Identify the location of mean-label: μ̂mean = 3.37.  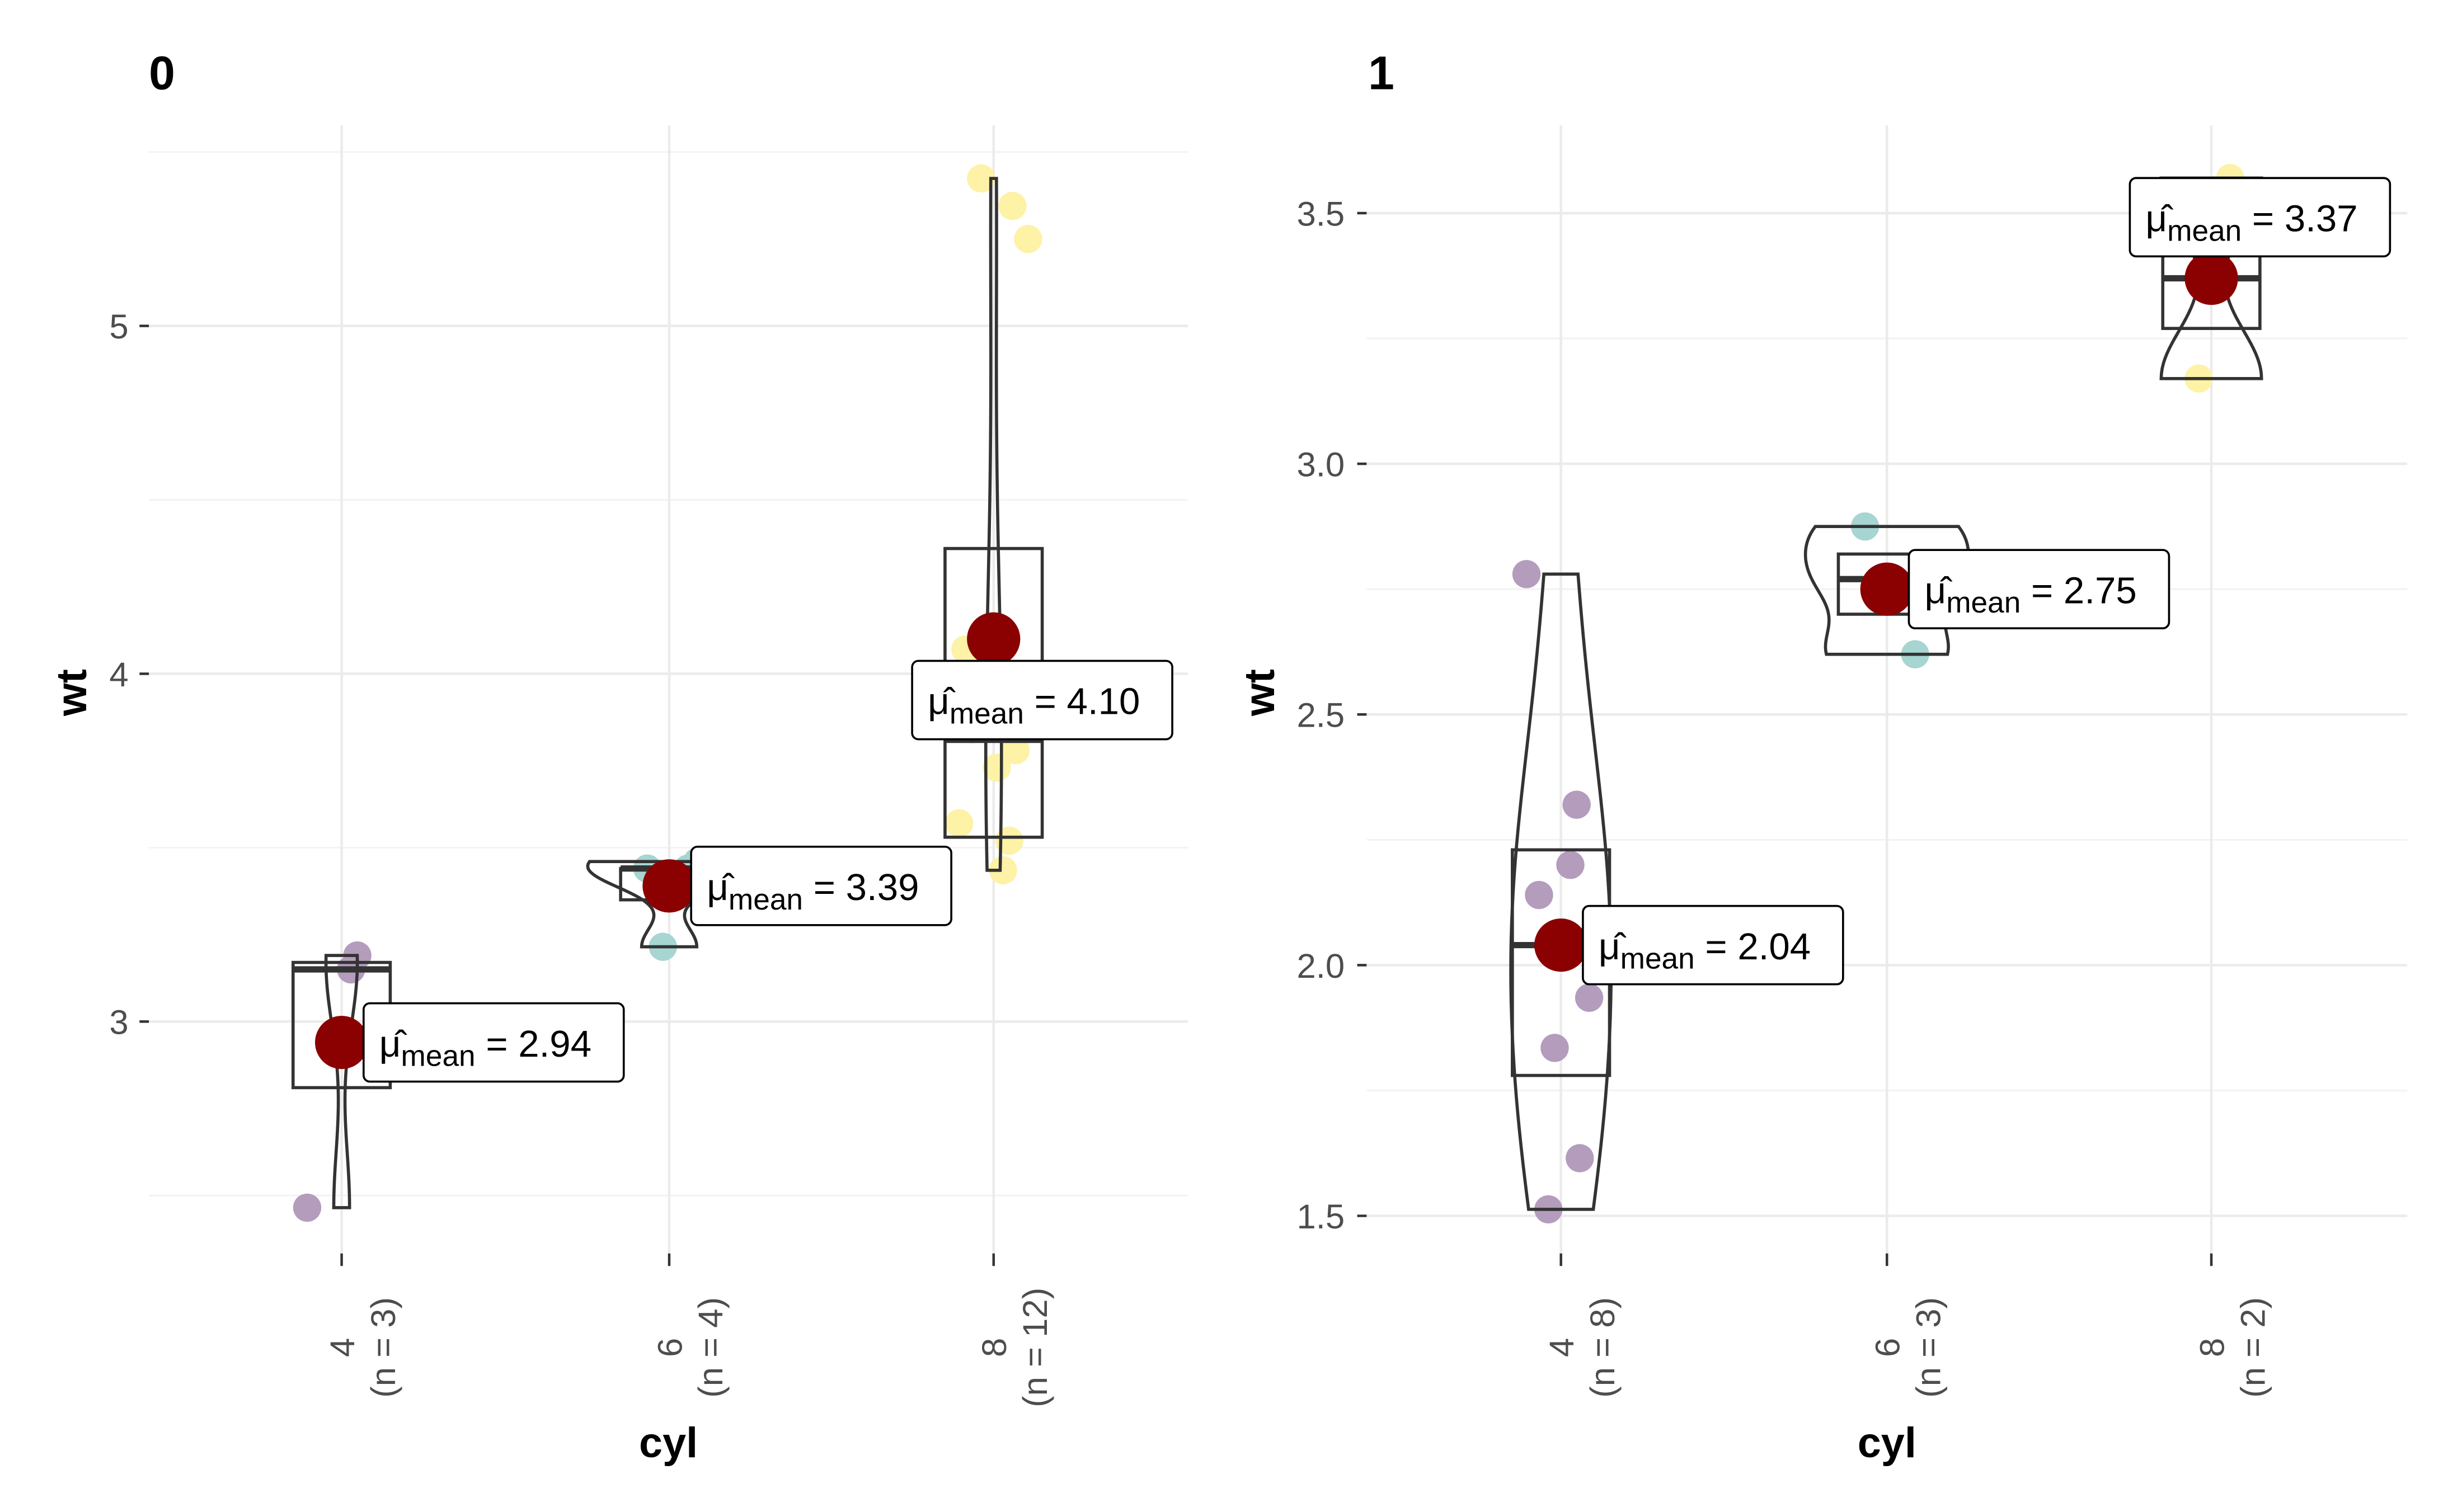
(2251, 222).